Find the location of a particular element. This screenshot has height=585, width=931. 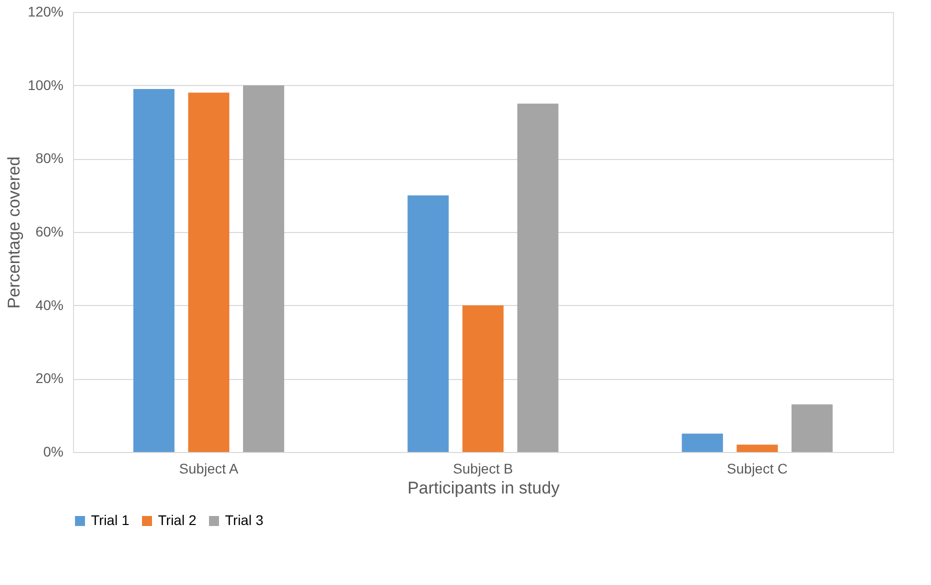

x-tick-label: Subject C is located at coordinates (757, 468).